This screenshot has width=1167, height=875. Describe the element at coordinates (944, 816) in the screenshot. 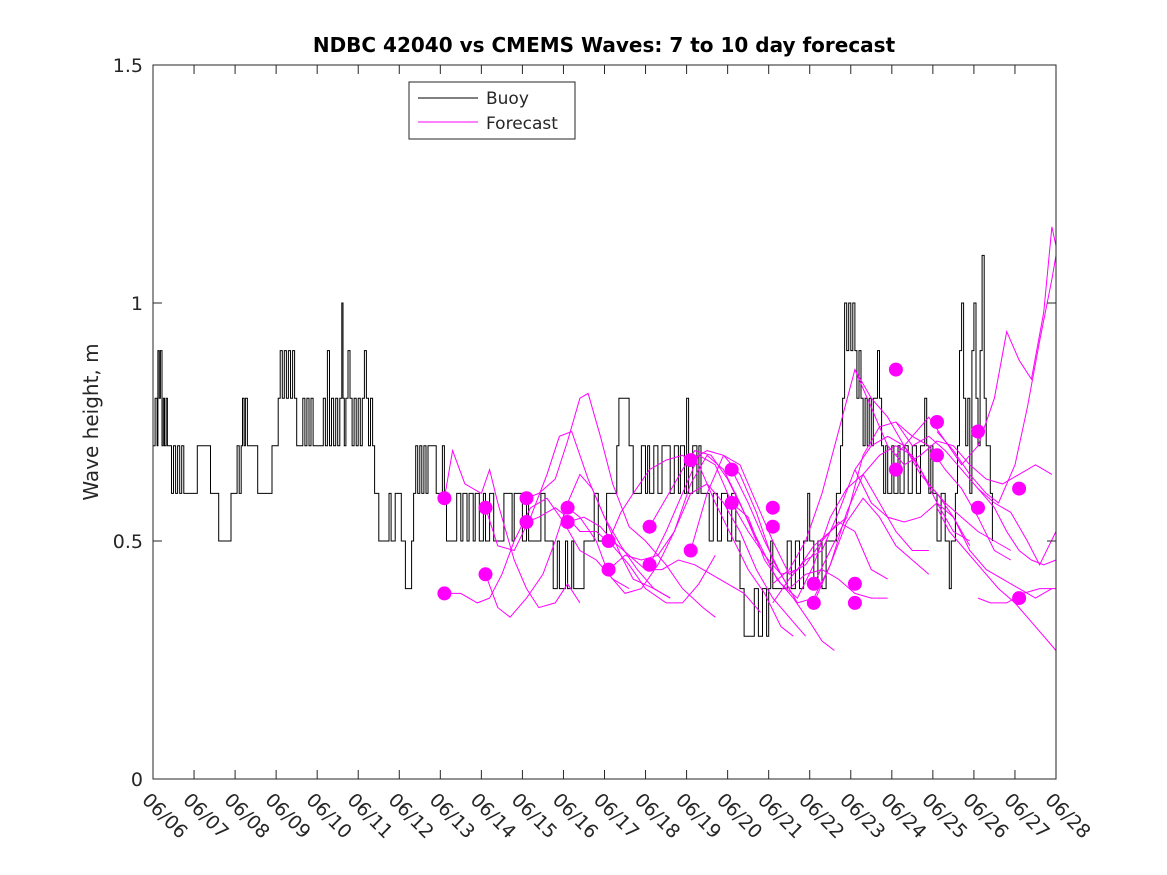

I see `x-tick-label-19: 06/25` at that location.